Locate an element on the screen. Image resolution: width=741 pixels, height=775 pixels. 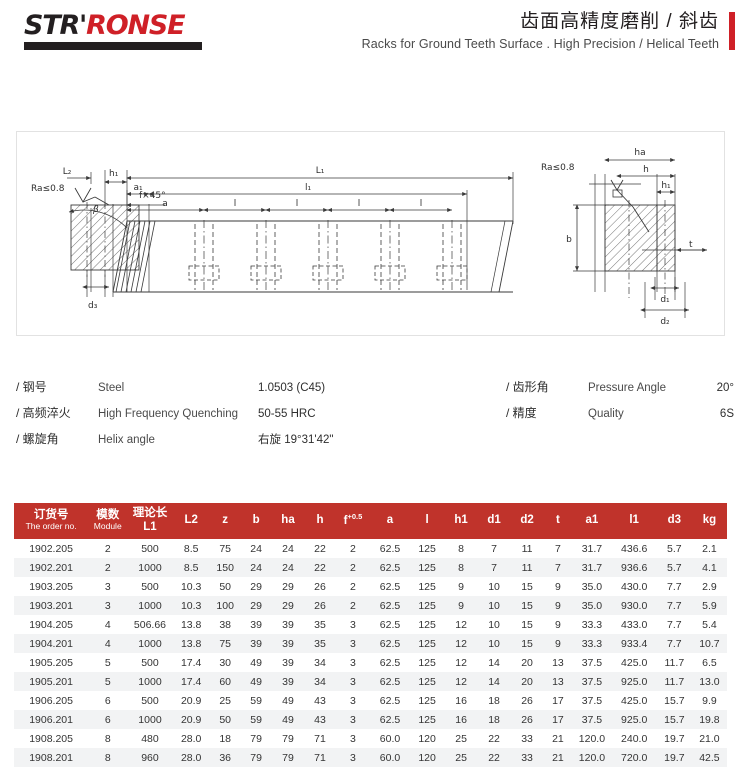
table-cell: 20.9 is located at coordinates (191, 719).